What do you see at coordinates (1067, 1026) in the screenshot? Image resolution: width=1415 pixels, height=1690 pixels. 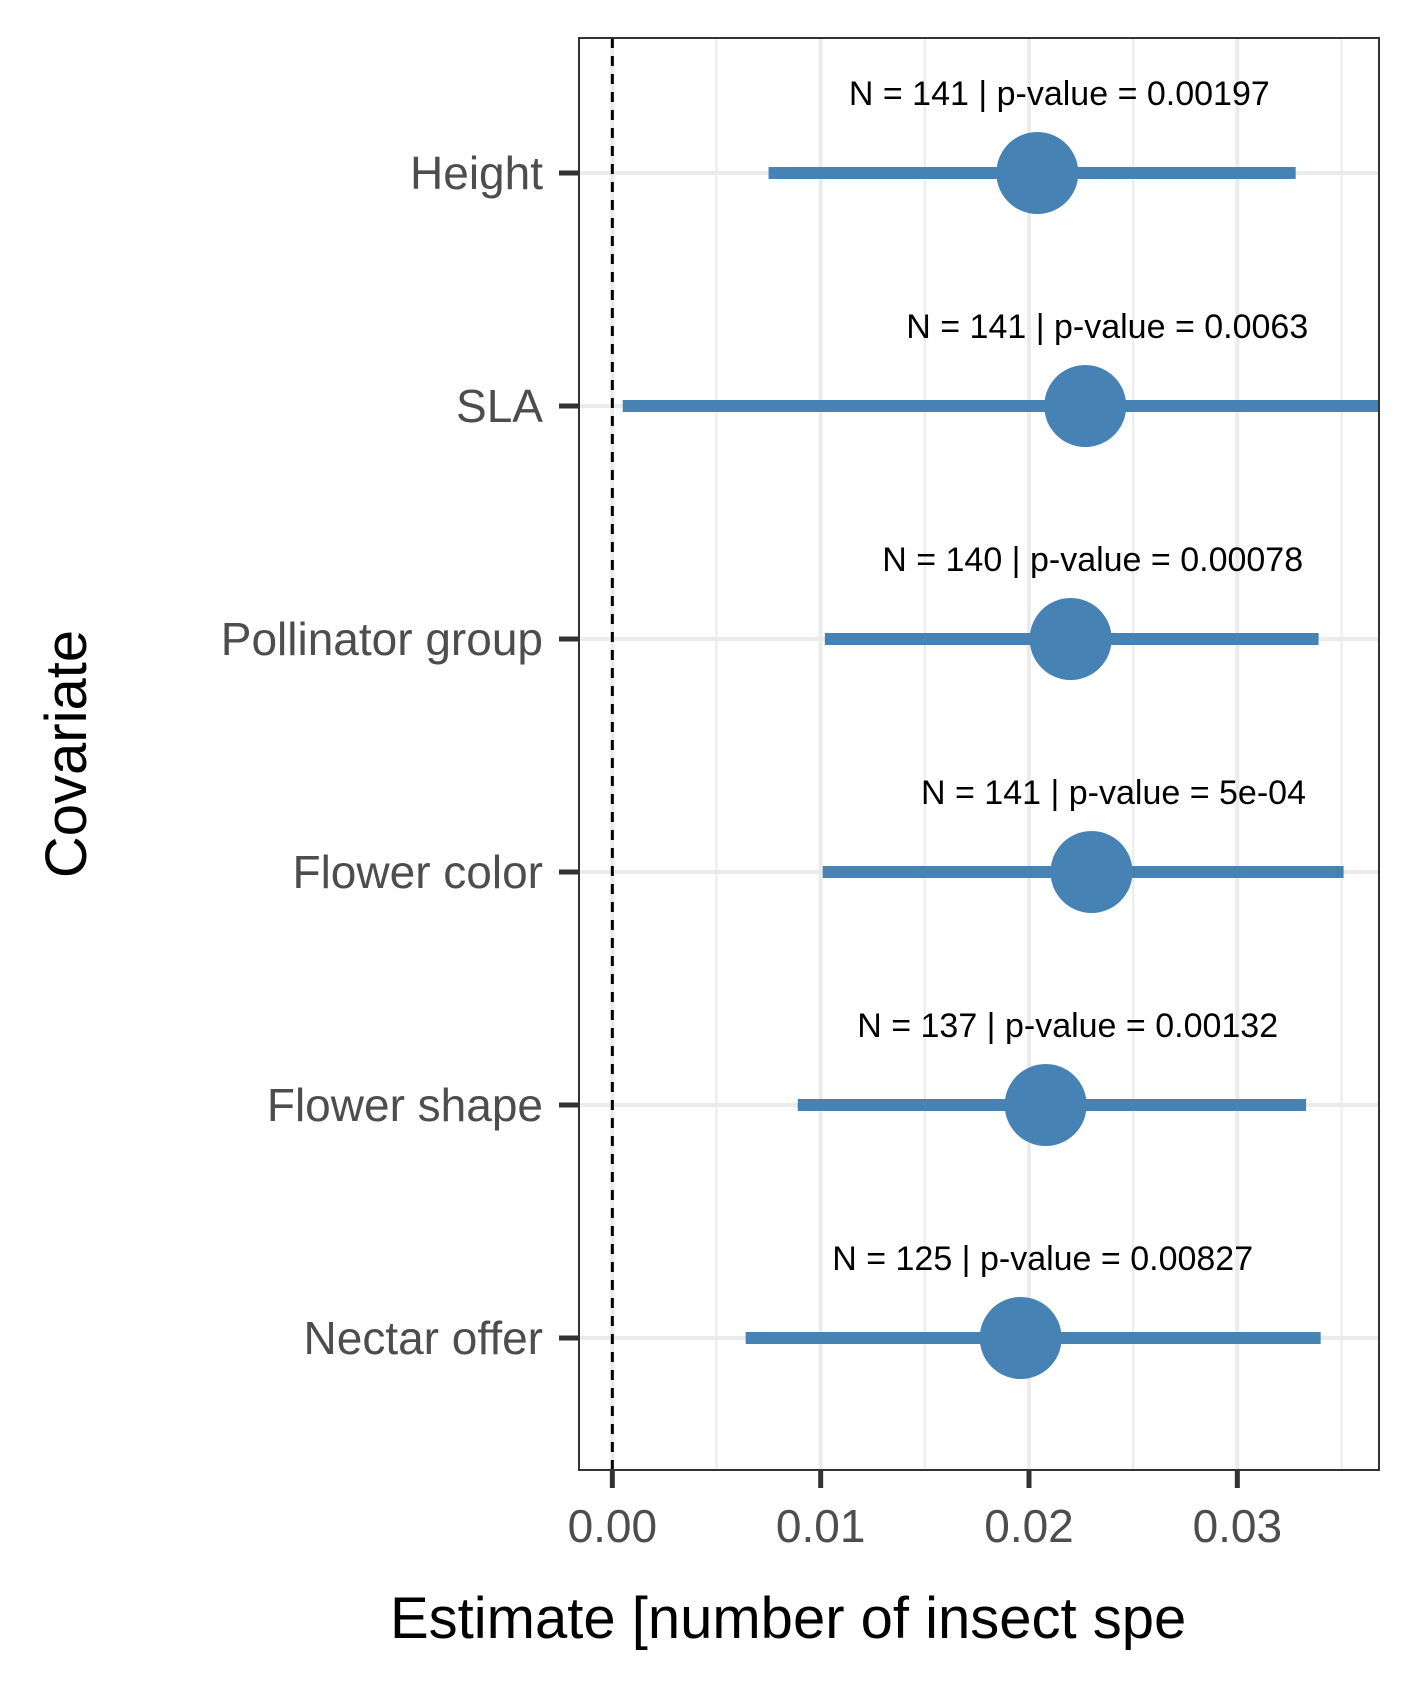 I see `annotation-label: N = 137 | p-value = 0.00132` at bounding box center [1067, 1026].